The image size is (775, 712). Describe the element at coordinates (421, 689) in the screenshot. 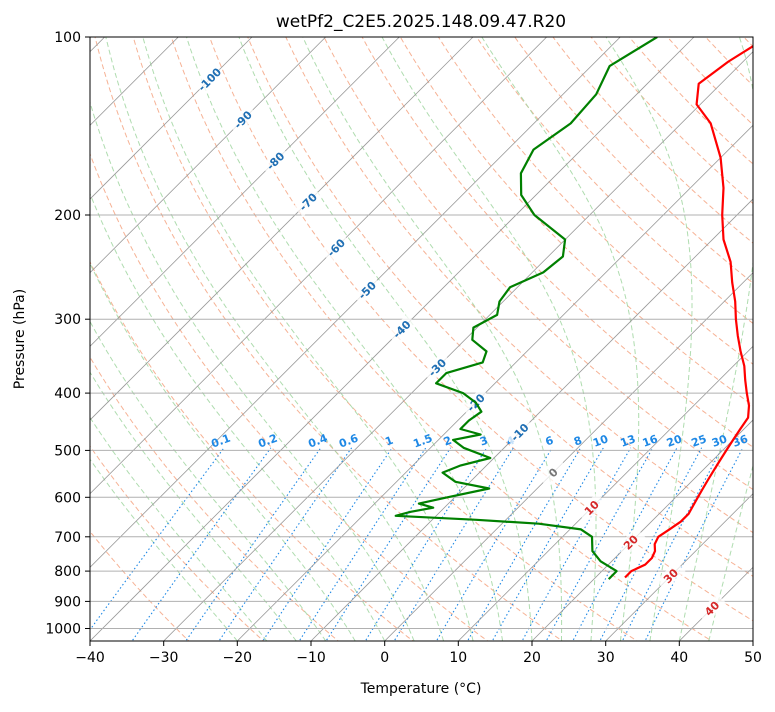

I see `x-axis-label: Temperature (°C)` at that location.